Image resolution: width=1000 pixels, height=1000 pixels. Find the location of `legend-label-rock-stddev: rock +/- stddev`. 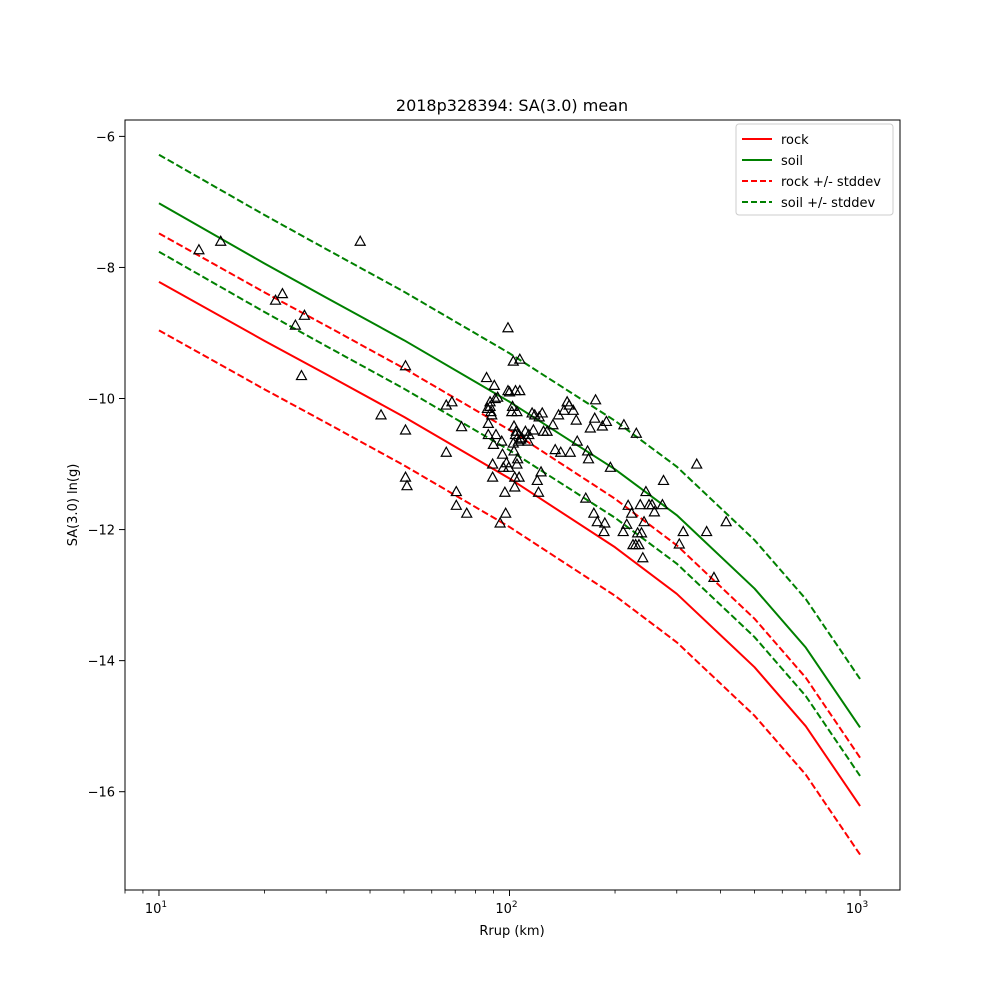

legend-label-rock-stddev: rock +/- stddev is located at coordinates (831, 182).